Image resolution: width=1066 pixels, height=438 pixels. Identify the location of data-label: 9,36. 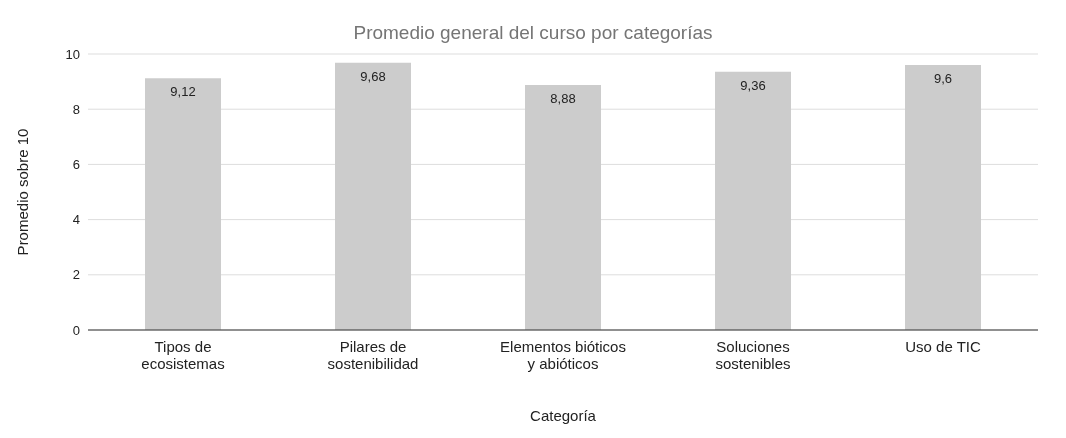
(753, 85).